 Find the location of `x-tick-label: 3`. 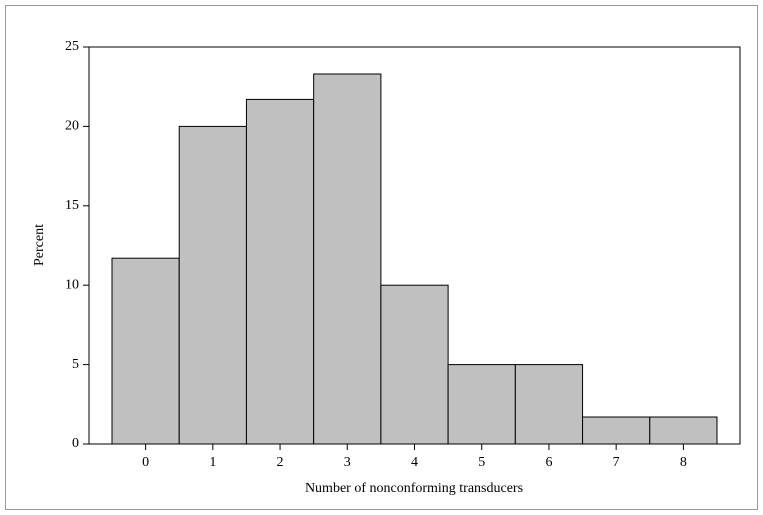

x-tick-label: 3 is located at coordinates (347, 462).